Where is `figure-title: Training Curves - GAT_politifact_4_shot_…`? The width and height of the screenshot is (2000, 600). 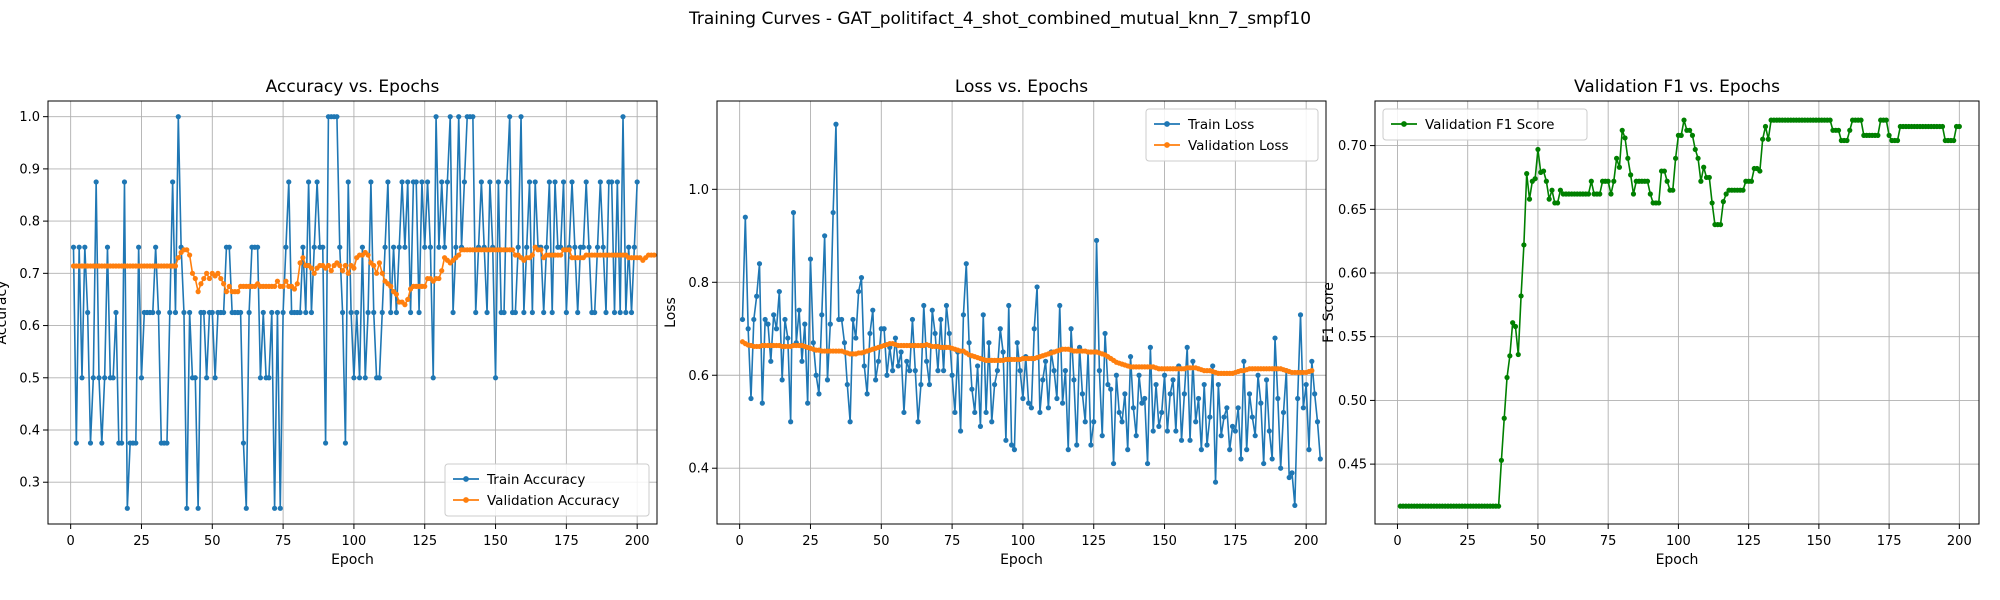
figure-title: Training Curves - GAT_politifact_4_shot_… is located at coordinates (1000, 19).